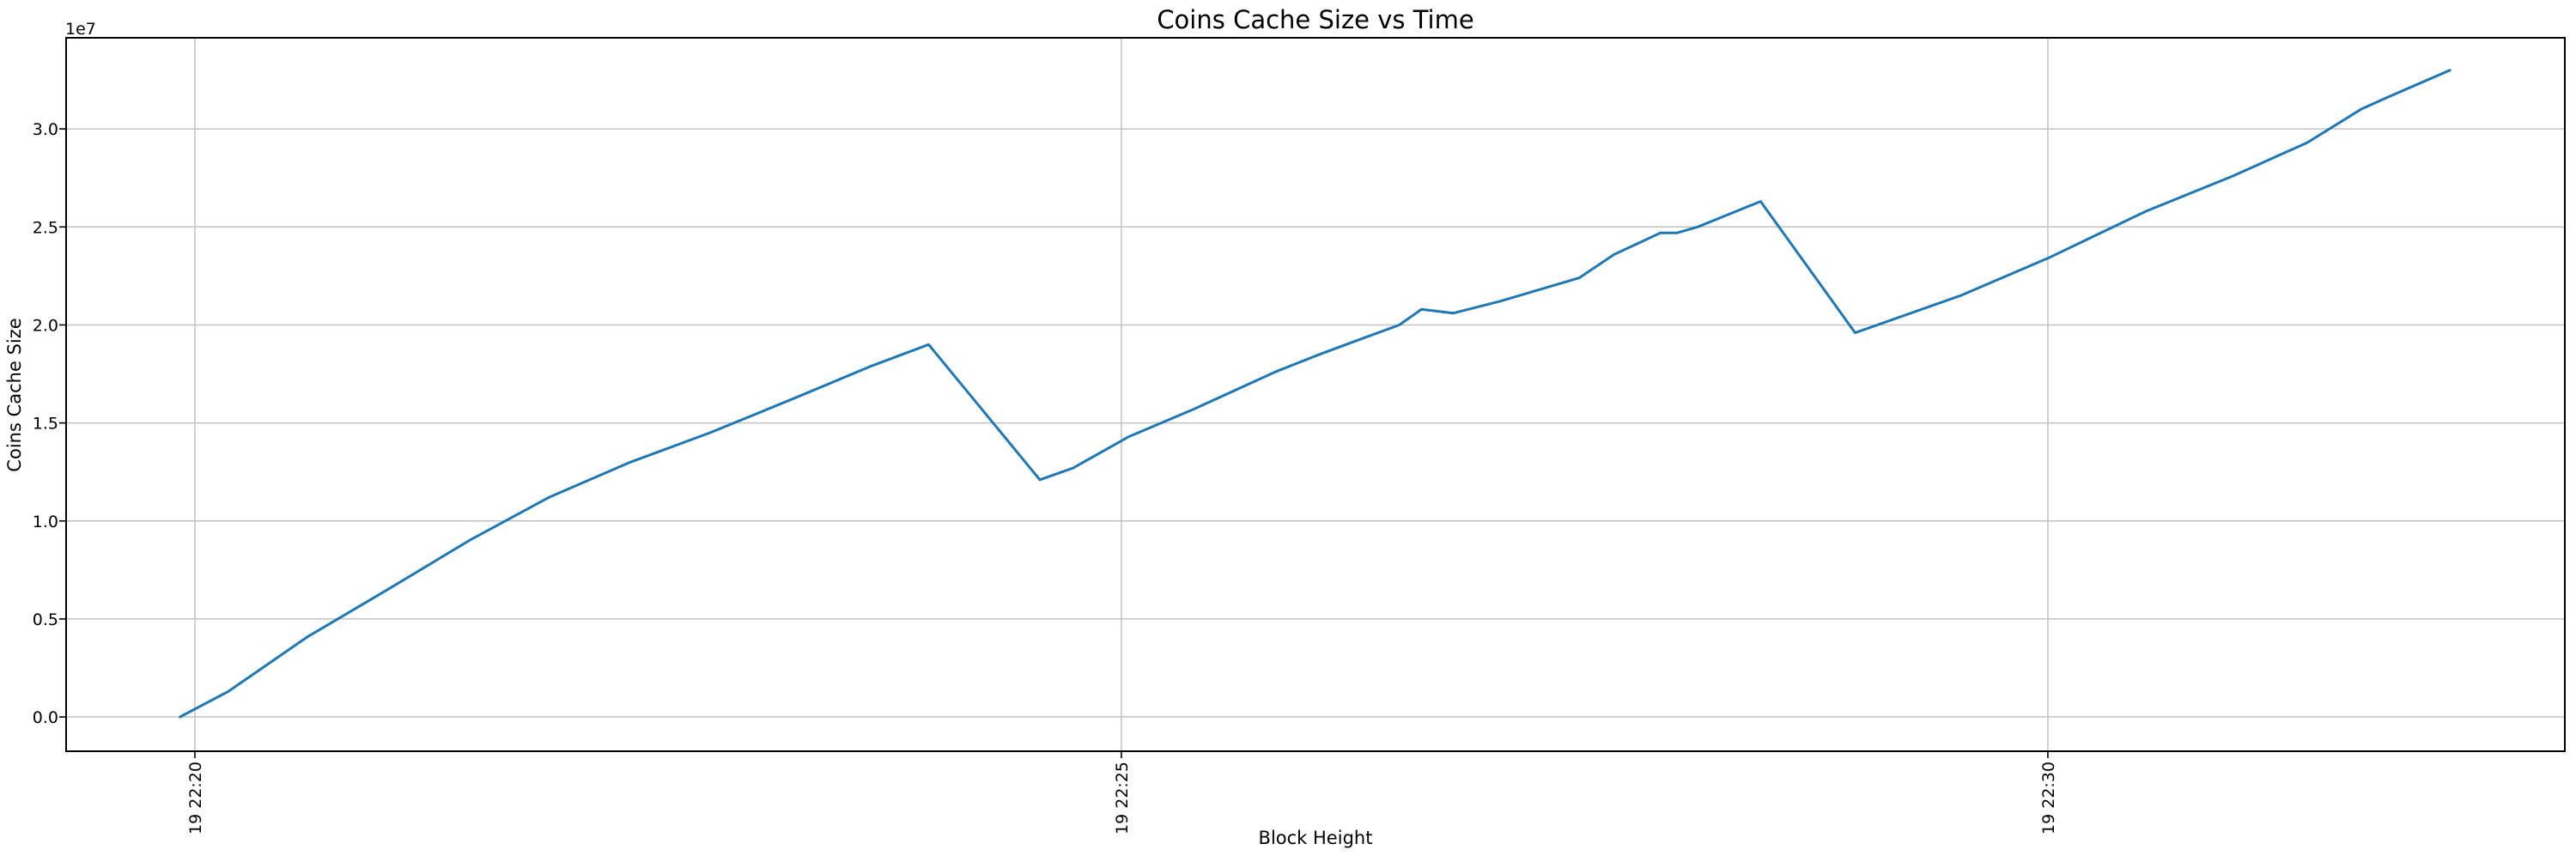 This screenshot has width=2576, height=862. Describe the element at coordinates (1315, 19) in the screenshot. I see `chart-title: Coins Cache Size vs Time` at that location.